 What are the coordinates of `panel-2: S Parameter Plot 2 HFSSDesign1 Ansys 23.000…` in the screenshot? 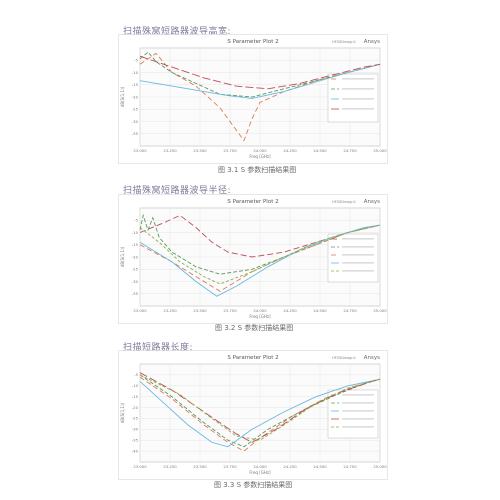 It's located at (253, 259).